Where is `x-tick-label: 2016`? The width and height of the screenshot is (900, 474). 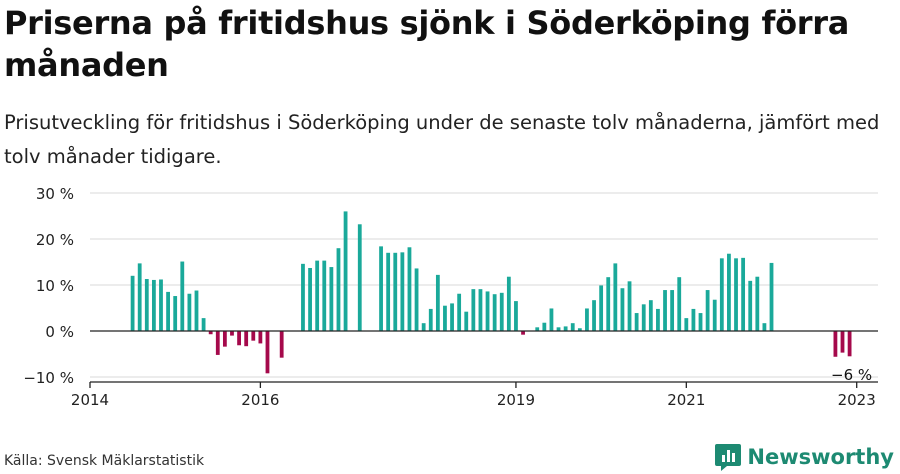 x-tick-label: 2016 is located at coordinates (260, 400).